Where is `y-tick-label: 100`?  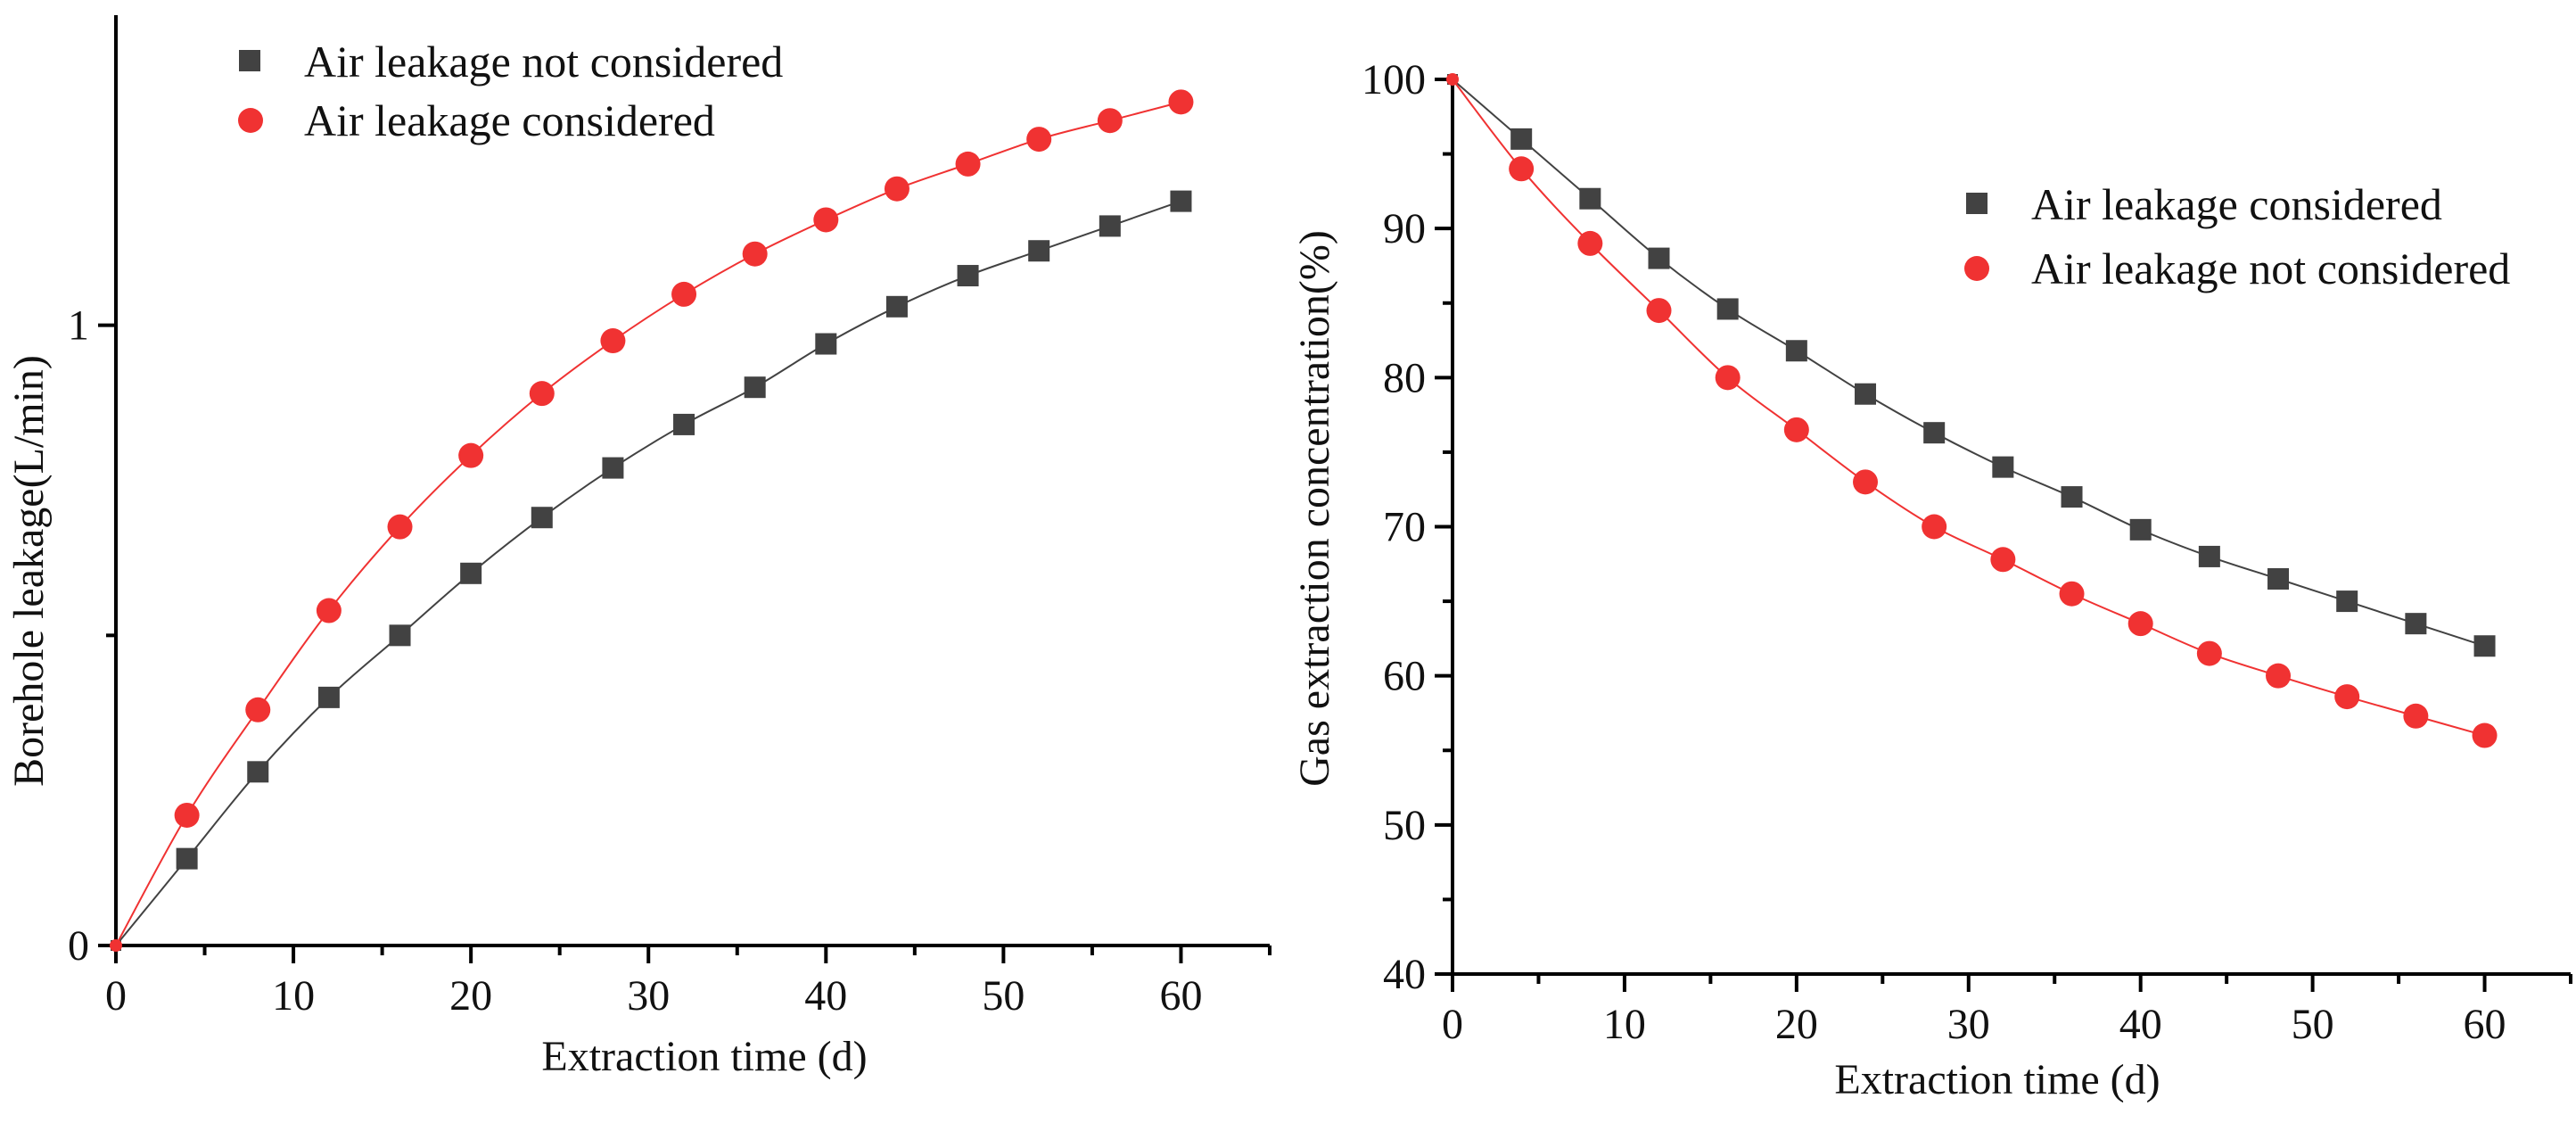 y-tick-label: 100 is located at coordinates (1394, 79).